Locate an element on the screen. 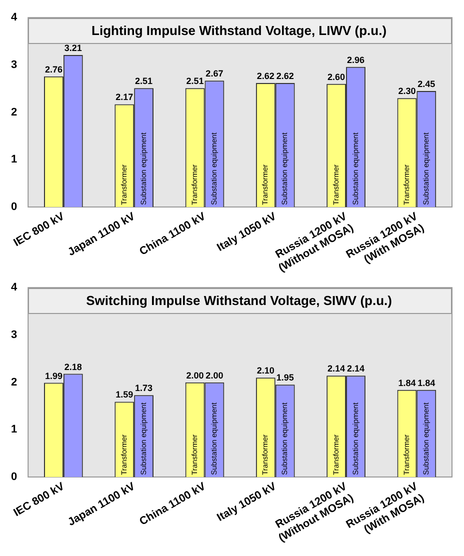 This screenshot has height=556, width=464. data-label: 2.60 is located at coordinates (337, 77).